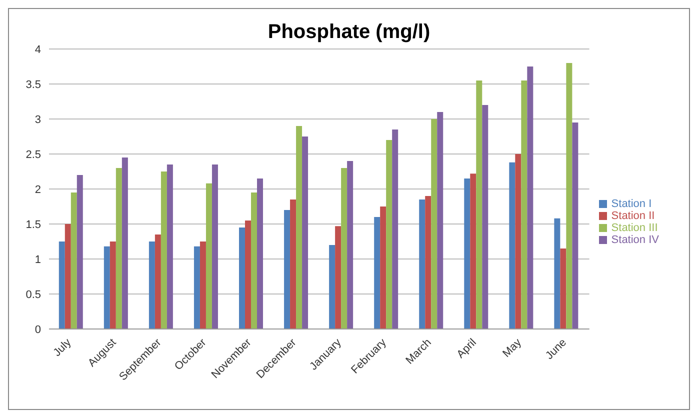 Image resolution: width=698 pixels, height=417 pixels. I want to click on chart-title: Phosphate (mg/l), so click(349, 32).